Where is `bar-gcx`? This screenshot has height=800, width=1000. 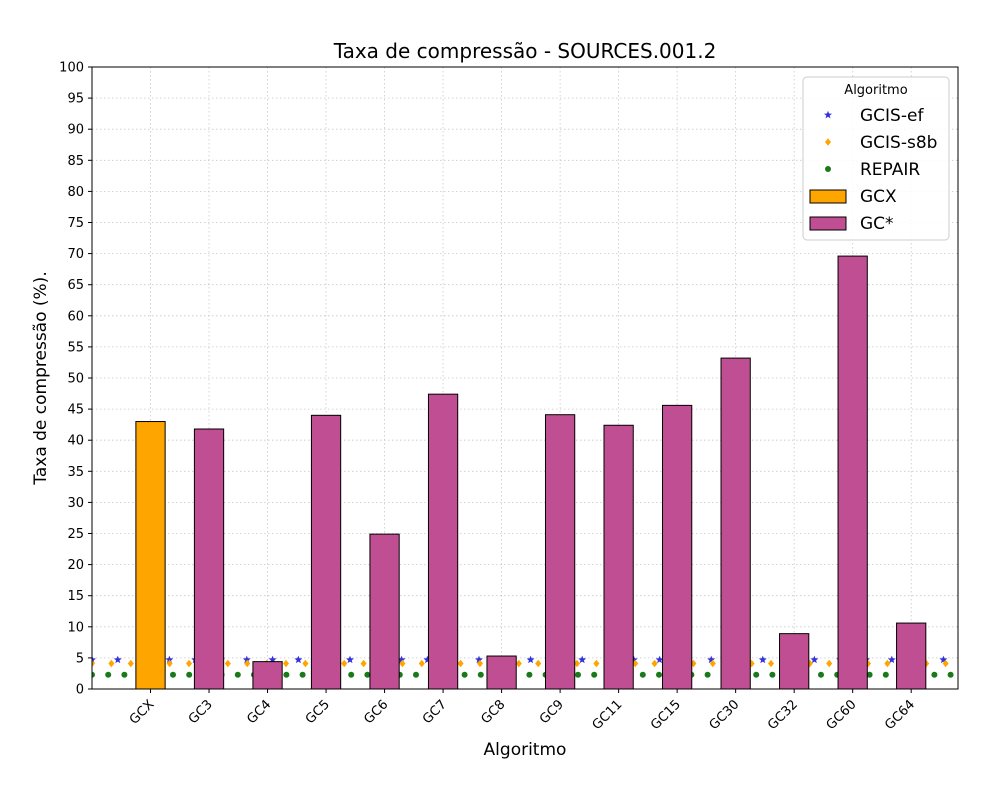 bar-gcx is located at coordinates (150, 555).